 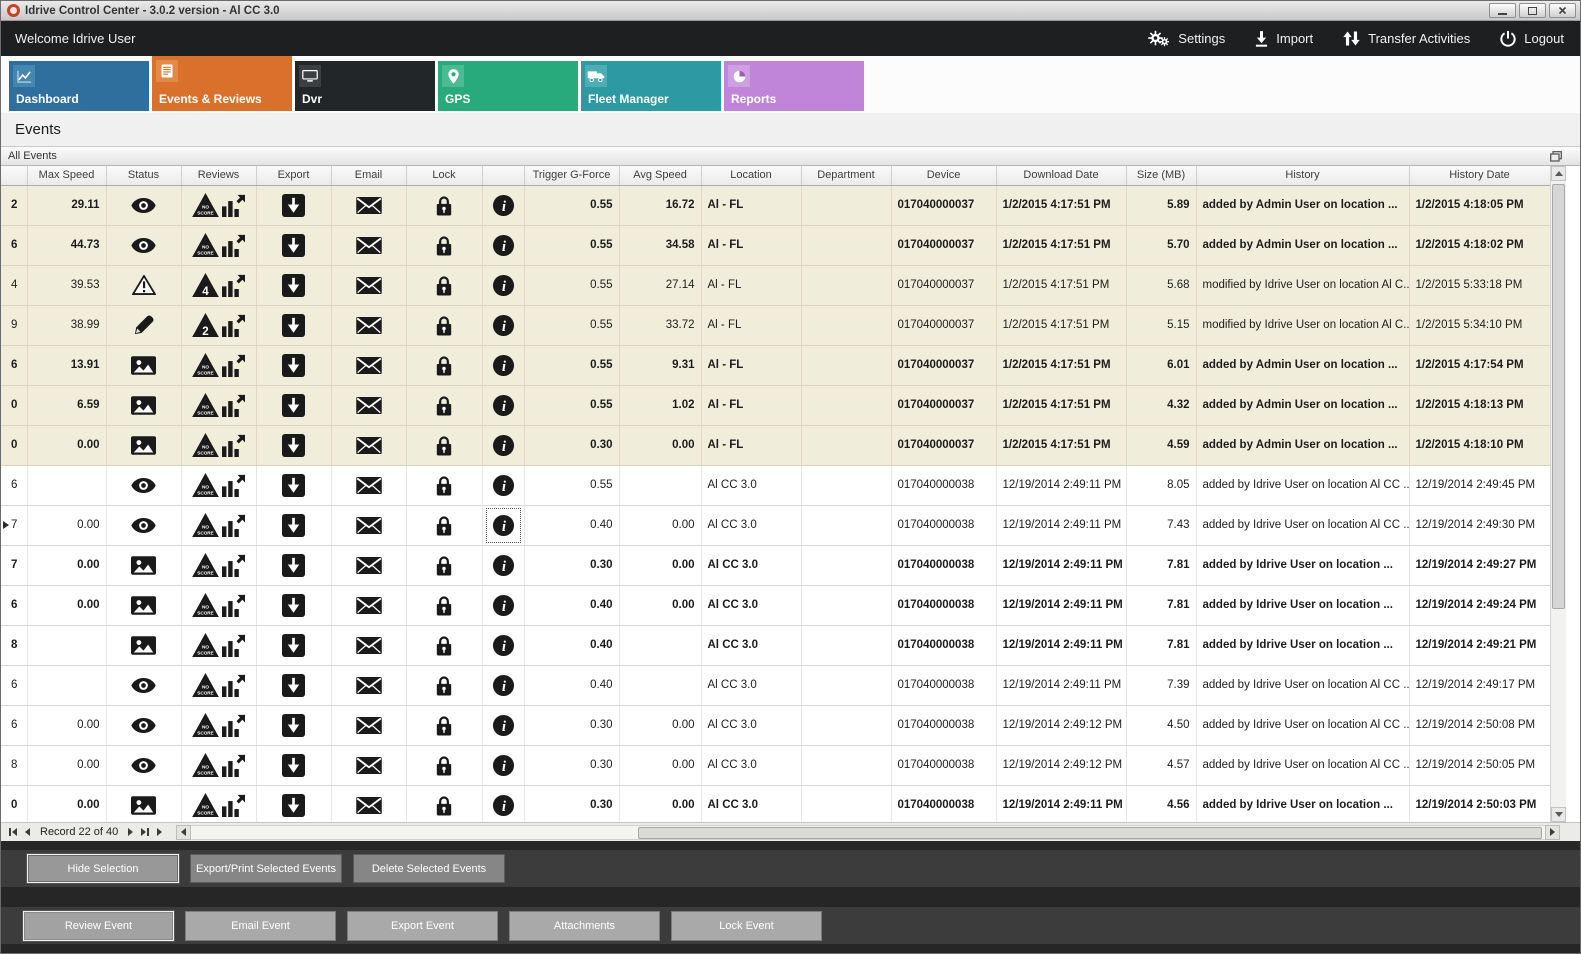 What do you see at coordinates (651, 86) in the screenshot?
I see `tab-fleet-manager: Fleet Manager` at bounding box center [651, 86].